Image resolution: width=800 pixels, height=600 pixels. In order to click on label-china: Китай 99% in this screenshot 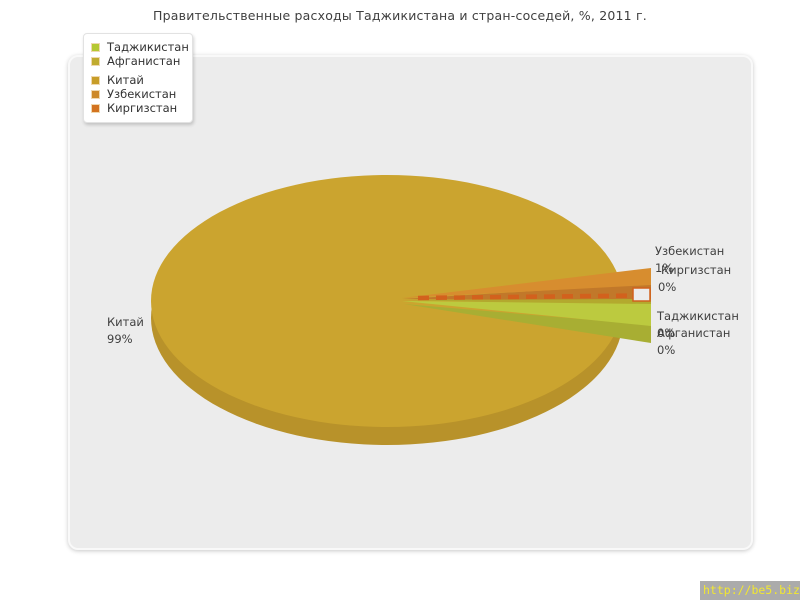, I will do `click(125, 331)`.